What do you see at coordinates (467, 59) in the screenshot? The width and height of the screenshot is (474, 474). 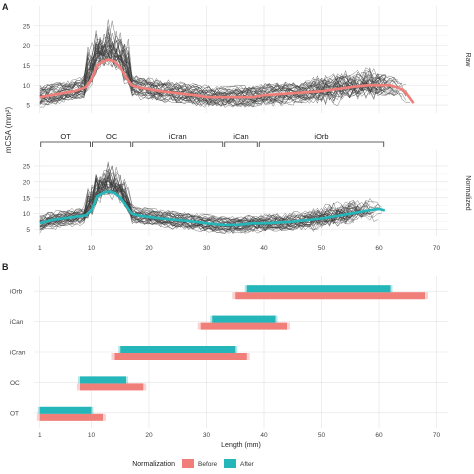 I see `facet-strip-label: Raw` at bounding box center [467, 59].